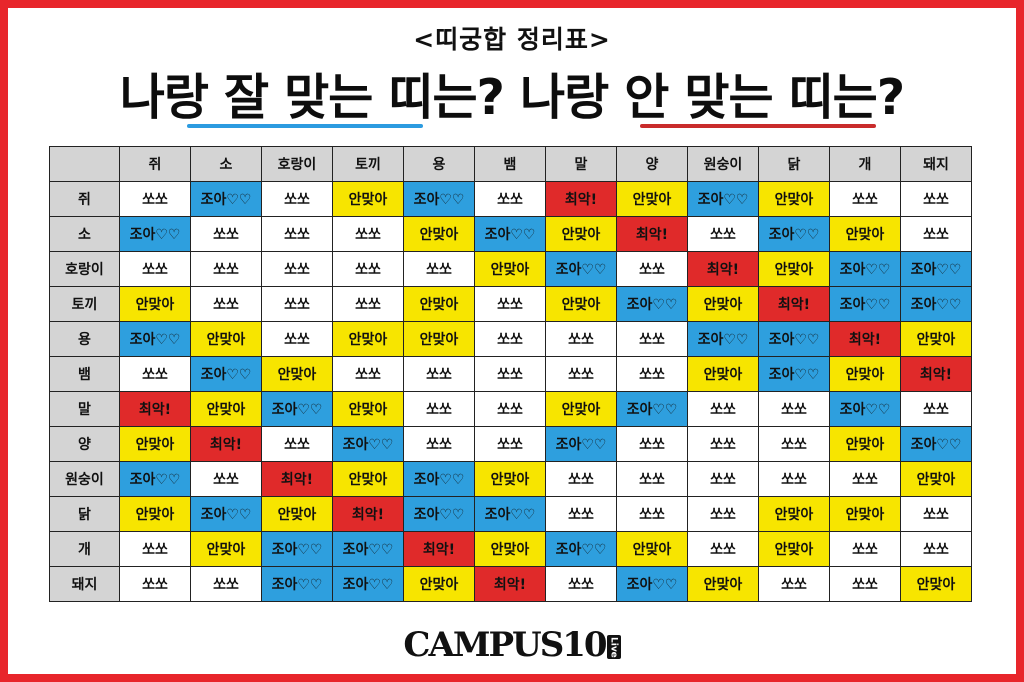 The height and width of the screenshot is (682, 1024). Describe the element at coordinates (758, 126) in the screenshot. I see `bad-match-underline` at that location.